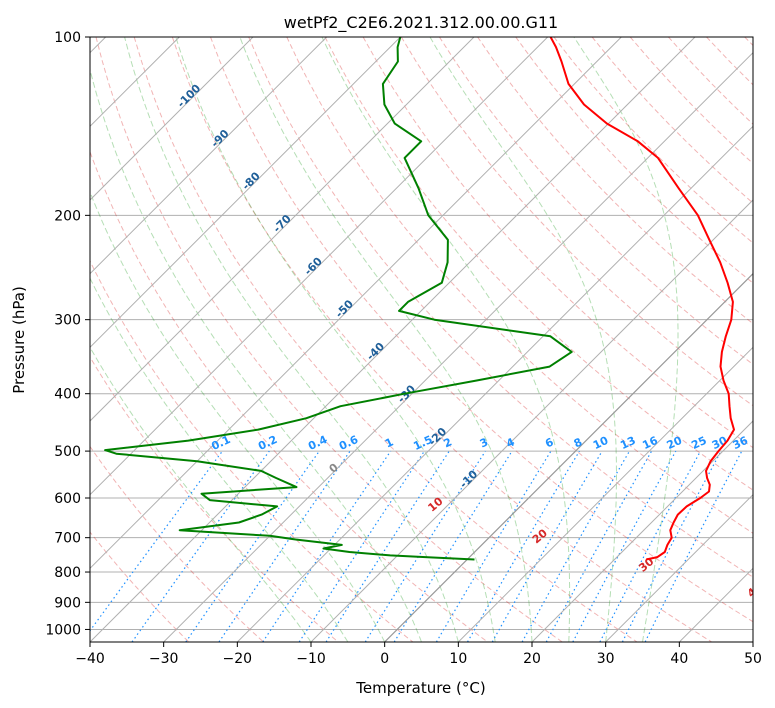  Describe the element at coordinates (67, 216) in the screenshot. I see `y-tick-label: 200` at that location.